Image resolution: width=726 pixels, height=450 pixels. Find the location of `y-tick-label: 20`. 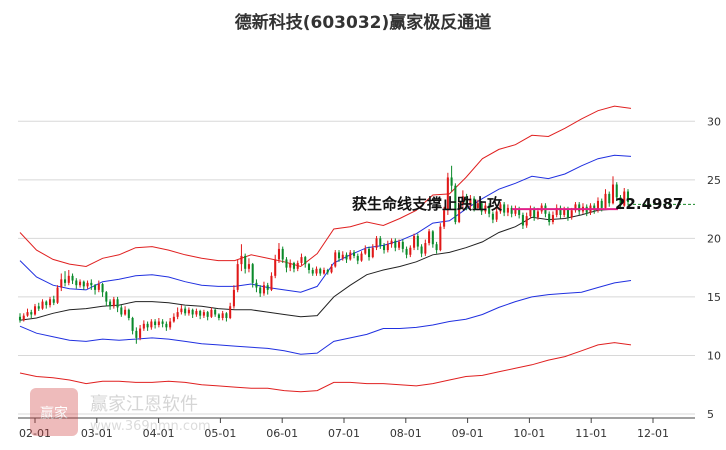

y-tick-label: 20 is located at coordinates (714, 238).